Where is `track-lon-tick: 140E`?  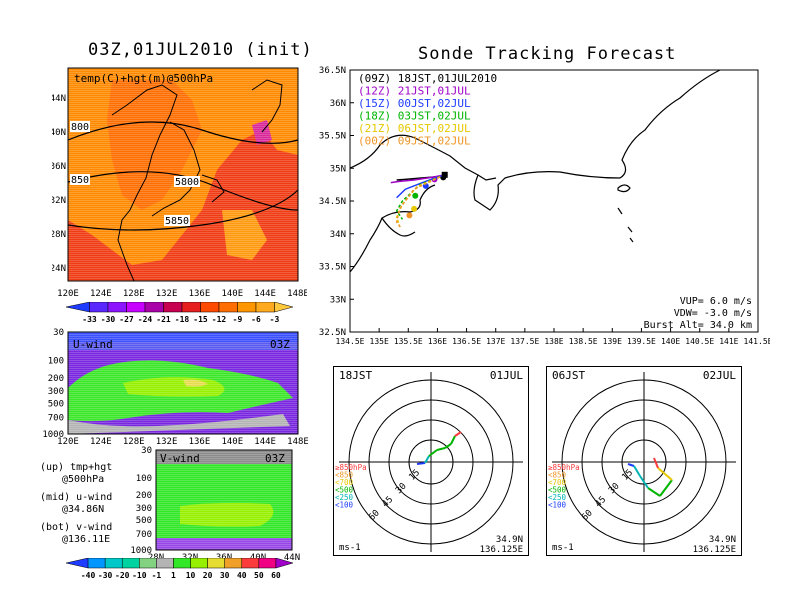 track-lon-tick: 140E is located at coordinates (670, 341).